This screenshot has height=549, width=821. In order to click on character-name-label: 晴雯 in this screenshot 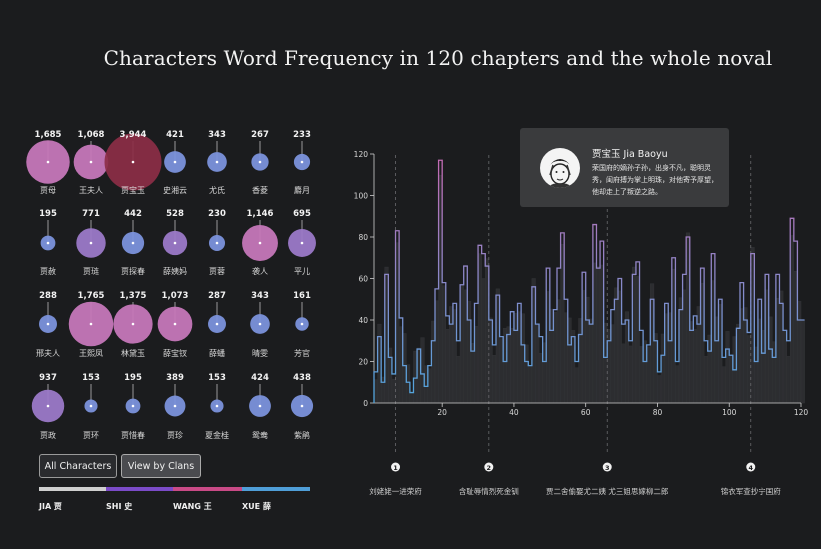, I will do `click(260, 353)`.